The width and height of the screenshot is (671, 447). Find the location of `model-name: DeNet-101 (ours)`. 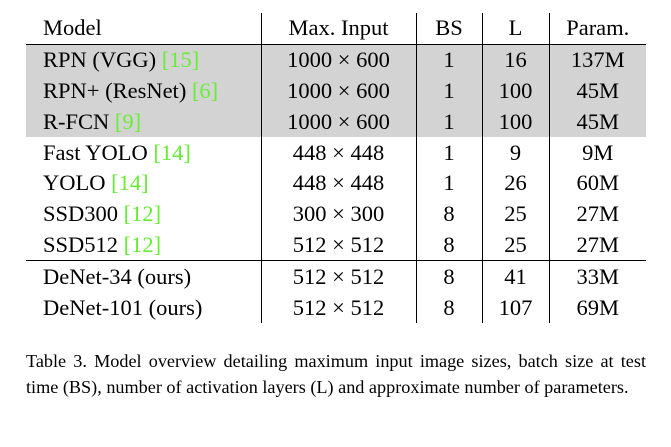

model-name: DeNet-101 (ours) is located at coordinates (123, 307).